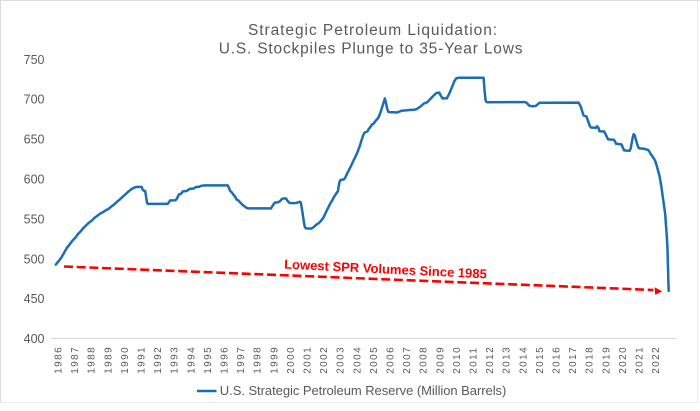  I want to click on svg-text: 2019, so click(606, 360).